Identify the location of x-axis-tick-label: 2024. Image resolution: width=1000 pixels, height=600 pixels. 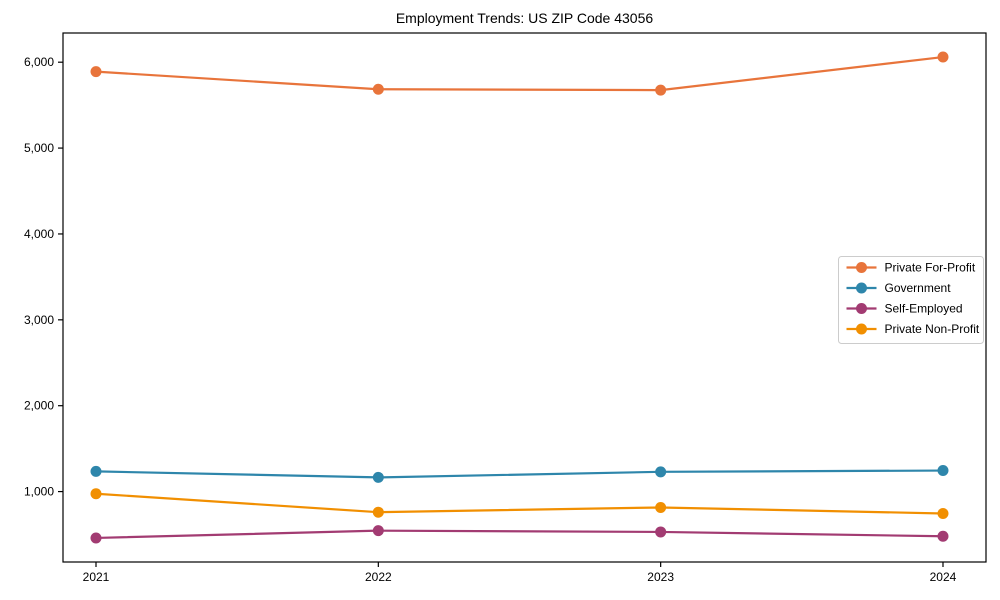
(943, 577).